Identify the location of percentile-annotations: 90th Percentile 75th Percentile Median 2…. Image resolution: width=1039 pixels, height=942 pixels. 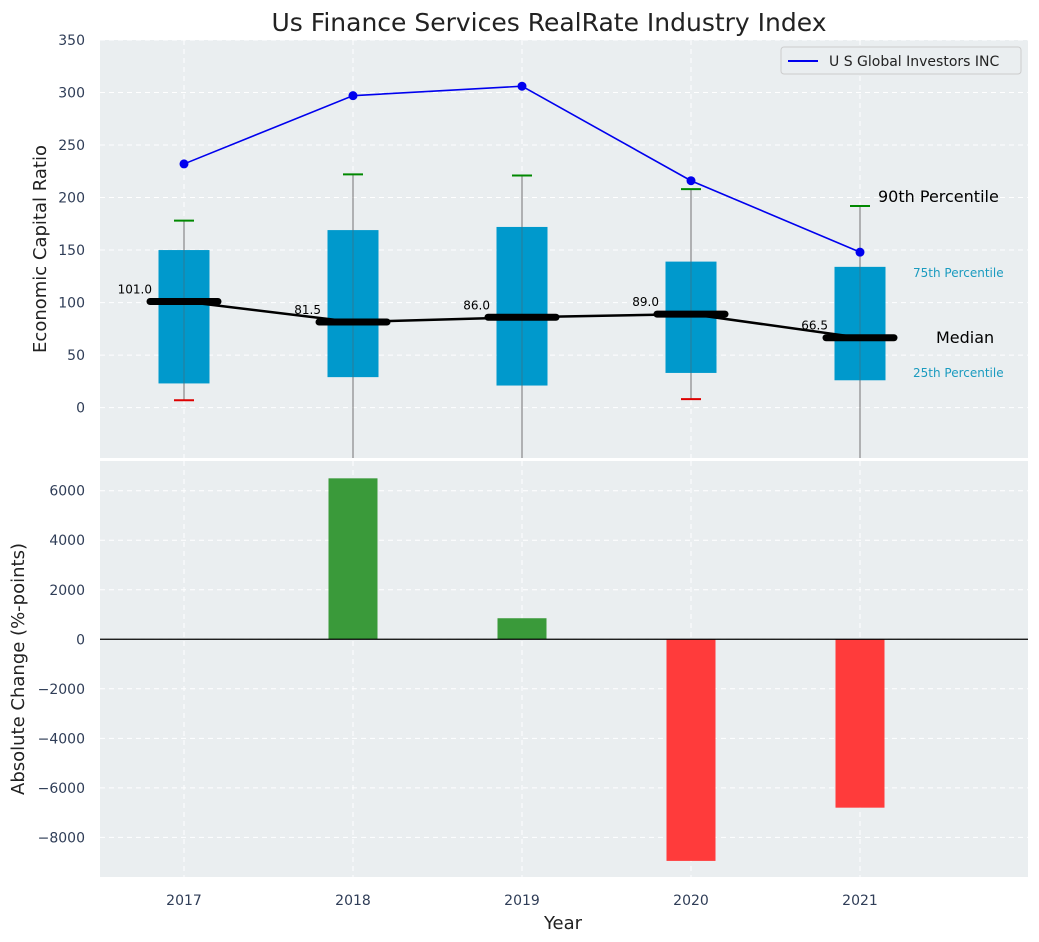
(941, 283).